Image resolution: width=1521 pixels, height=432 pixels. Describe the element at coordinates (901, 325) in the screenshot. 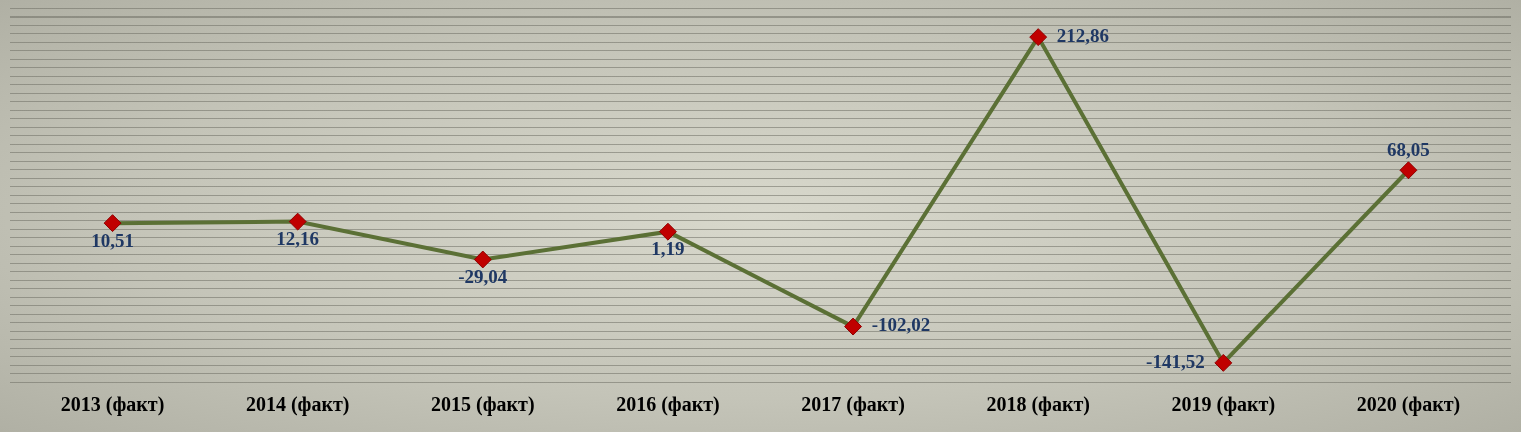

I see `data-label: -102,02` at that location.